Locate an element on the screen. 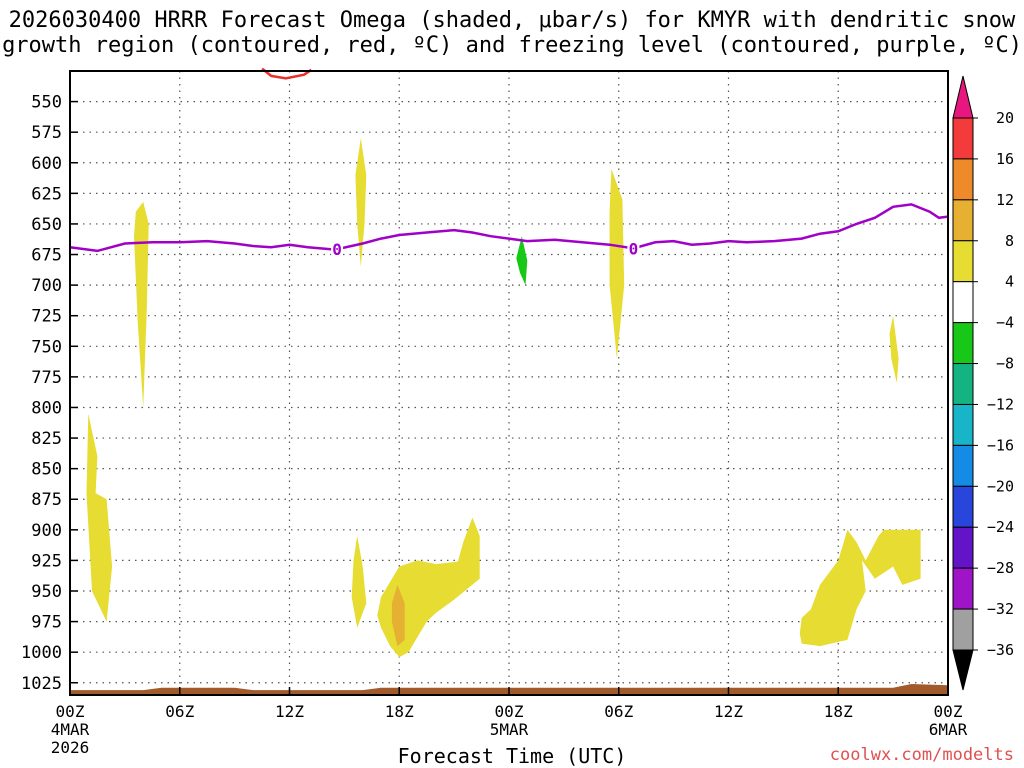 This screenshot has width=1024, height=768. colorbar-tick-label: −20 is located at coordinates (1000, 486).